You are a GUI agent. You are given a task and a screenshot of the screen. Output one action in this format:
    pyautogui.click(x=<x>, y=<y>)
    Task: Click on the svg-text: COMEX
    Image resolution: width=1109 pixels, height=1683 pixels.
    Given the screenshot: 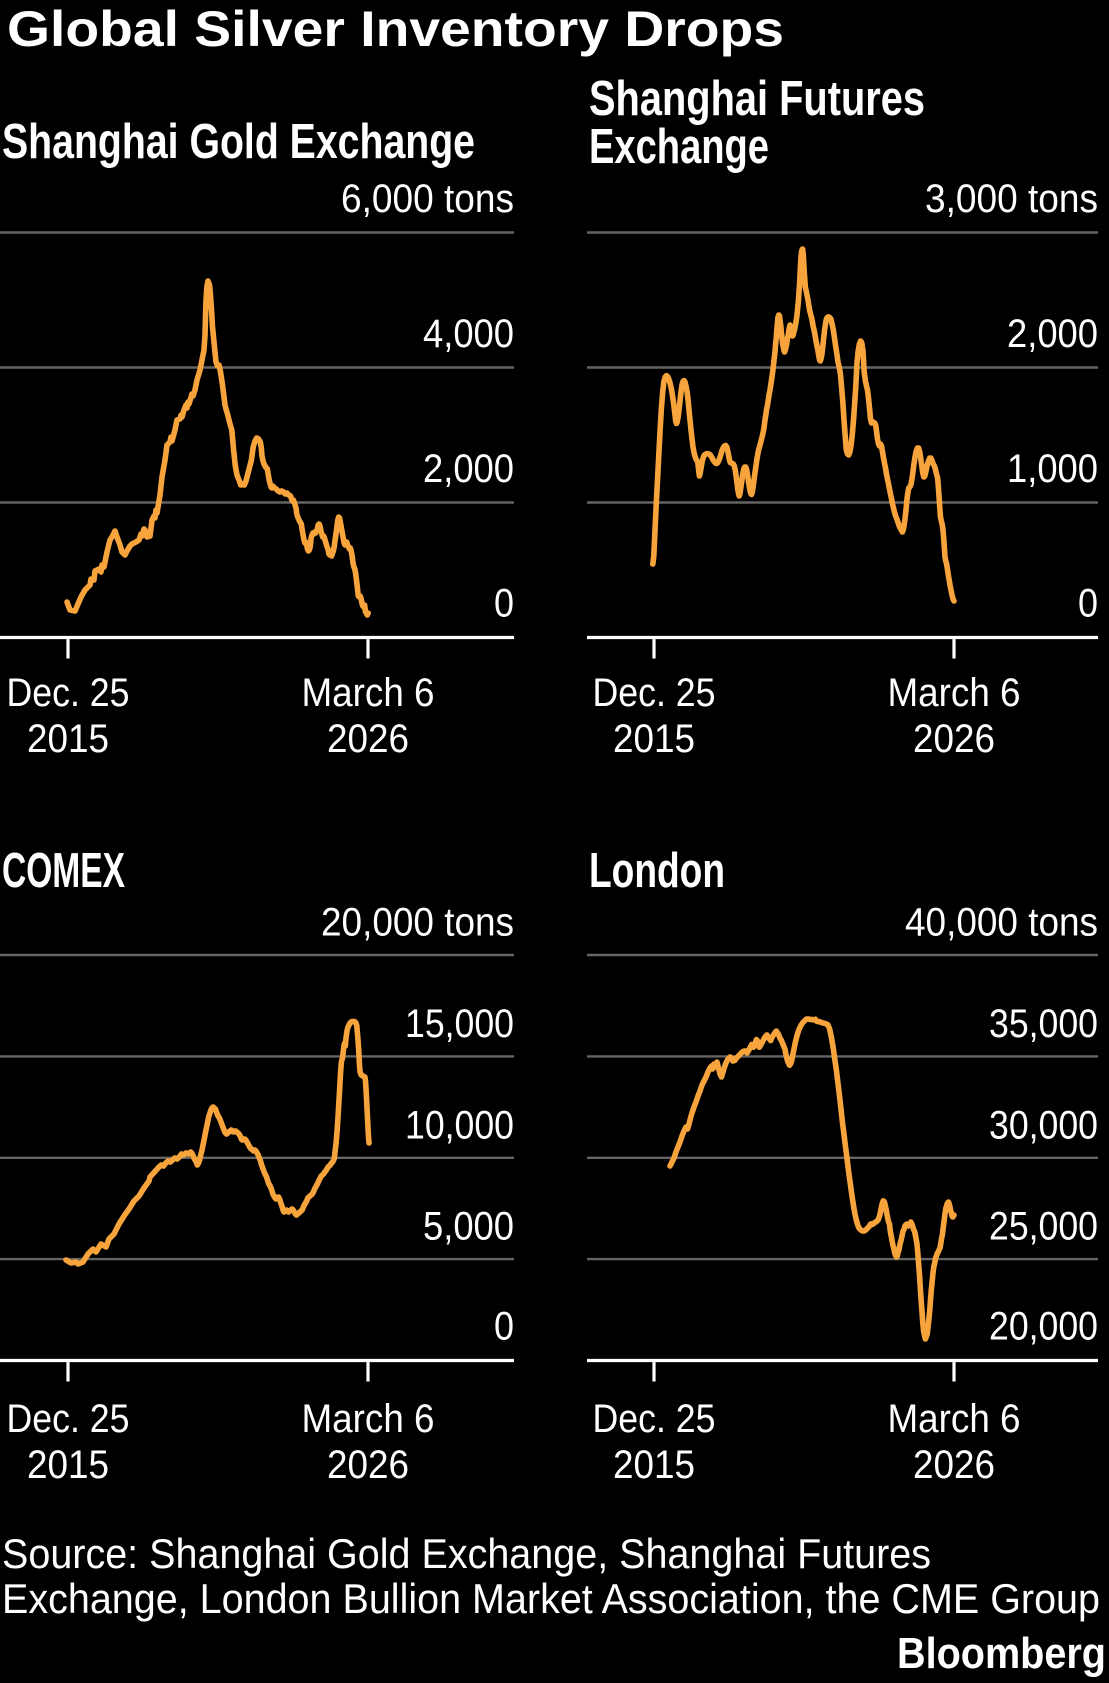 What is the action you would take?
    pyautogui.click(x=63, y=871)
    